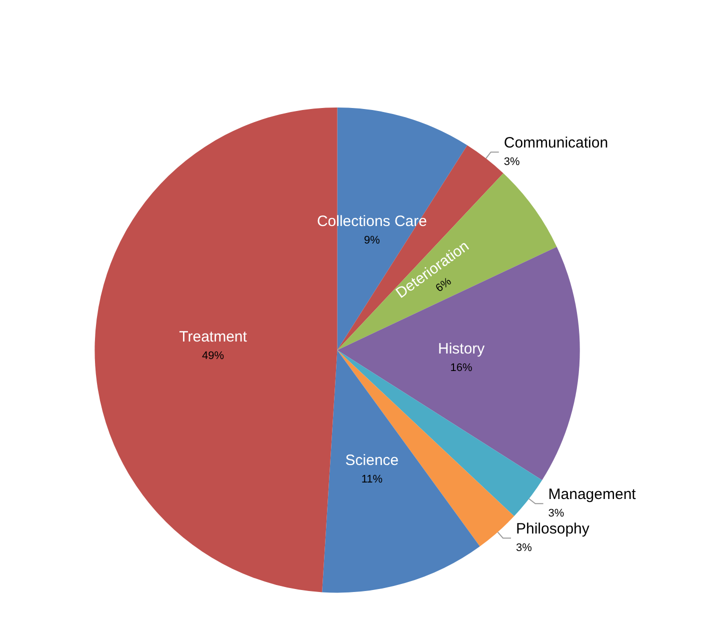 This screenshot has height=638, width=702. Describe the element at coordinates (462, 349) in the screenshot. I see `slice-label: History` at that location.